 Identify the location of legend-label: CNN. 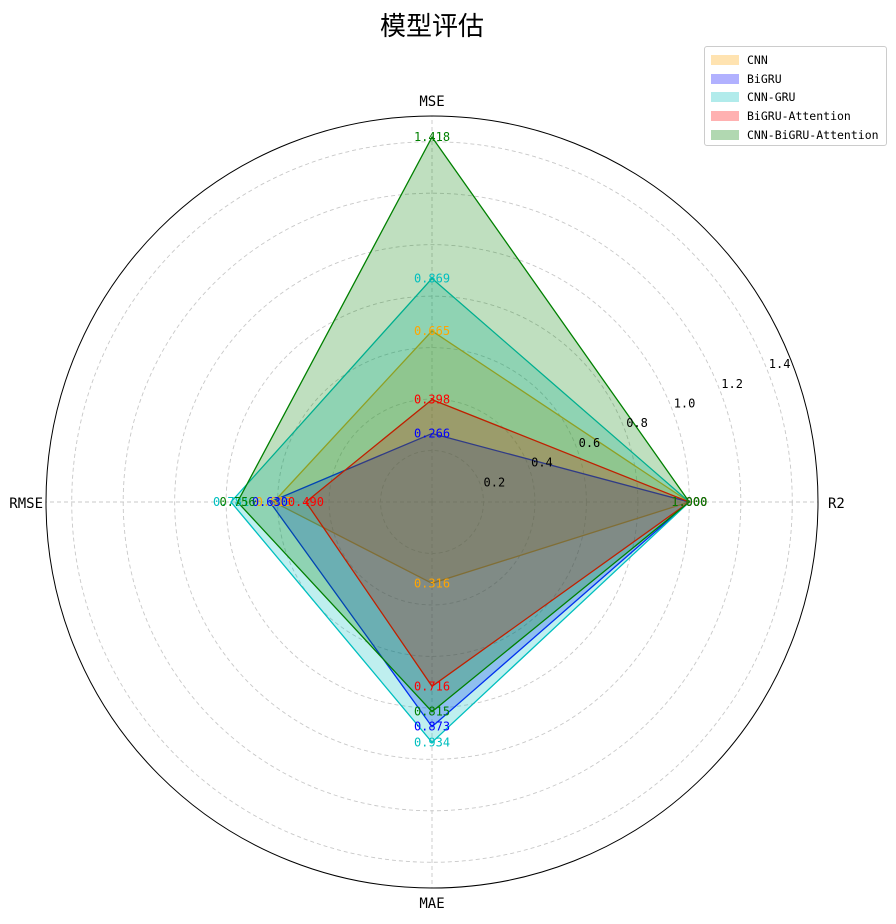
(757, 60).